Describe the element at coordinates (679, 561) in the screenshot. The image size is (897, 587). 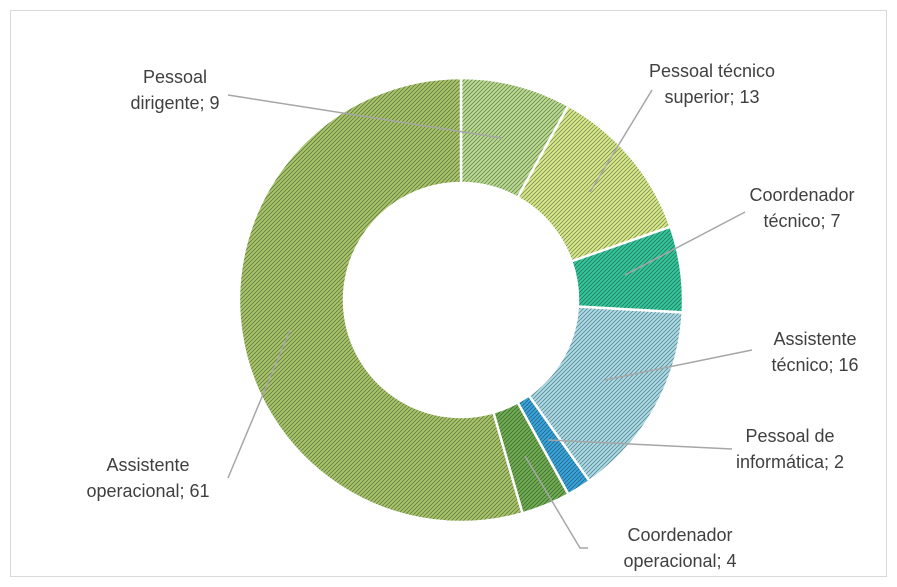
I see `data-label: operacional; 4` at that location.